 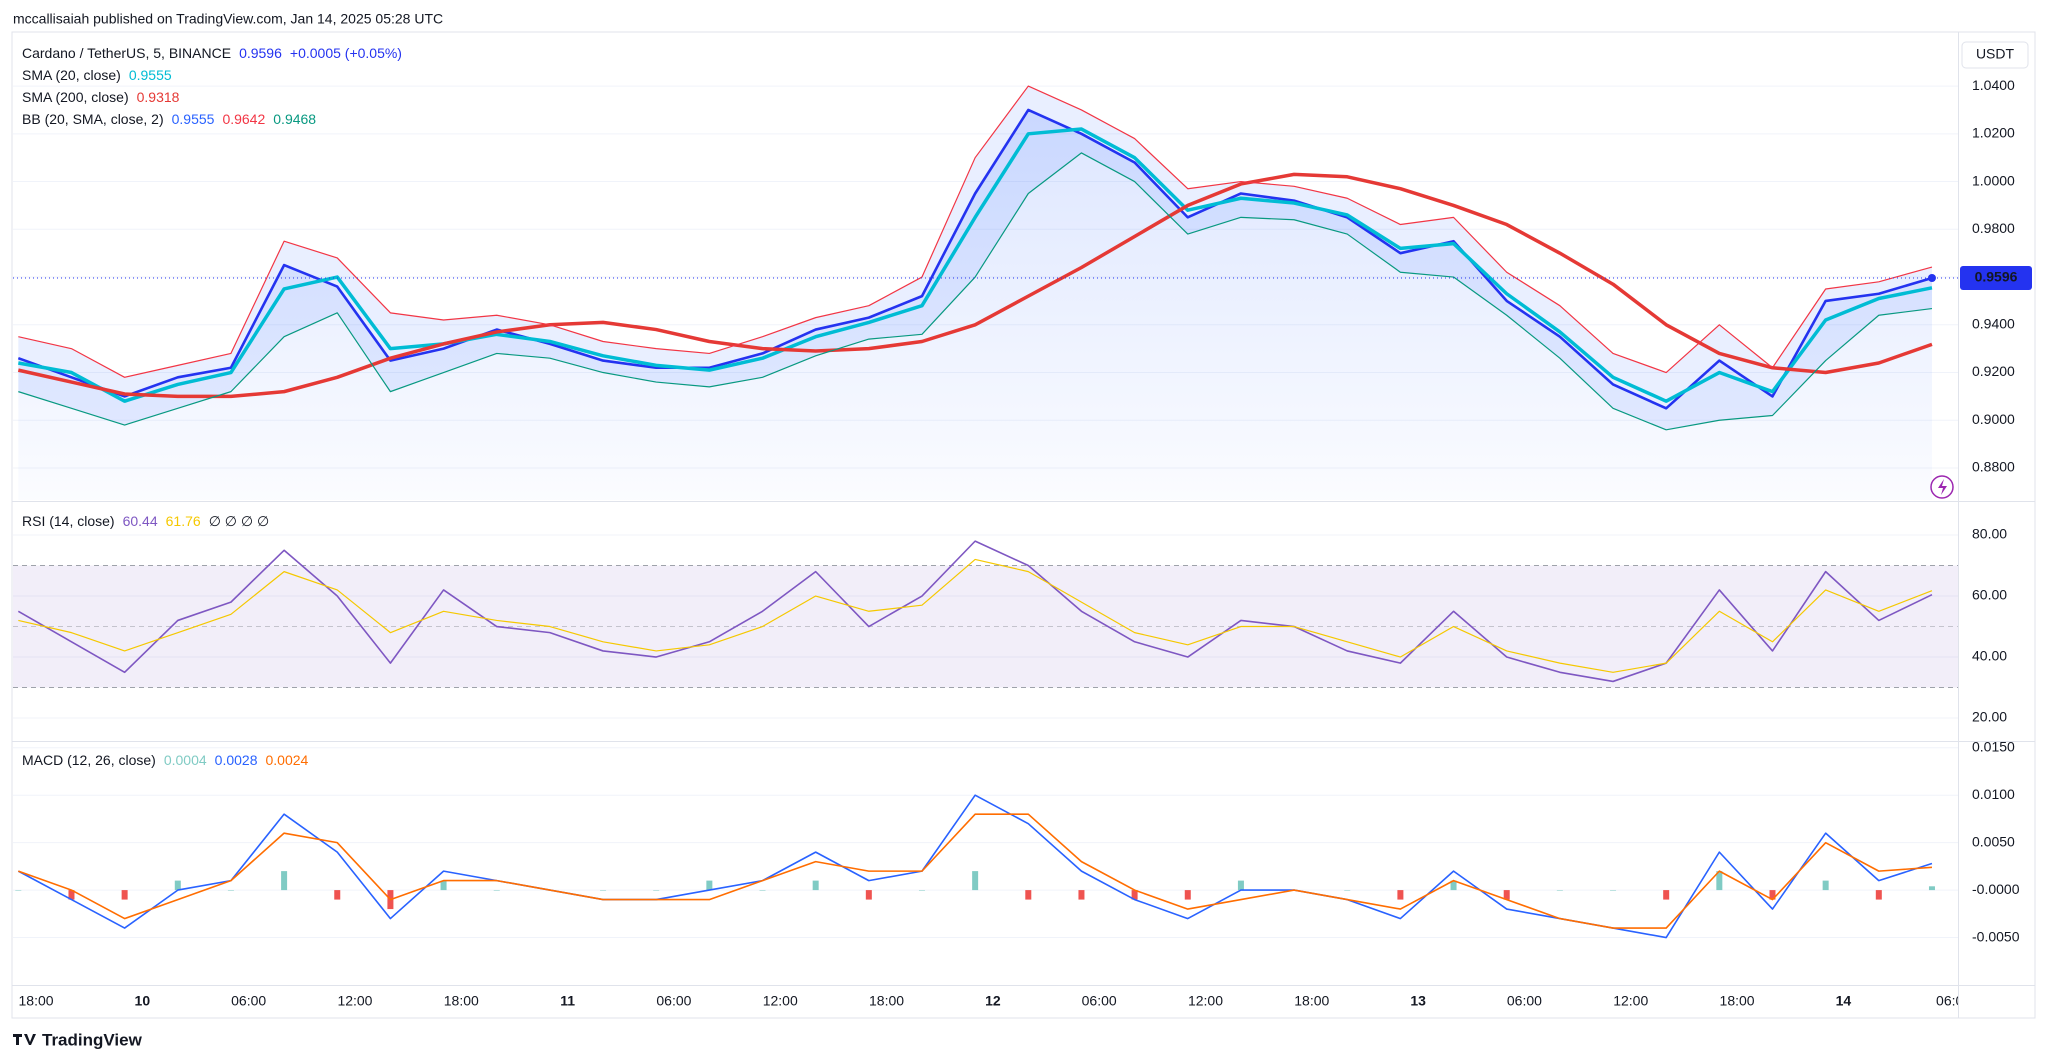 What do you see at coordinates (1993, 228) in the screenshot?
I see `y-tick-label: 0.9800` at bounding box center [1993, 228].